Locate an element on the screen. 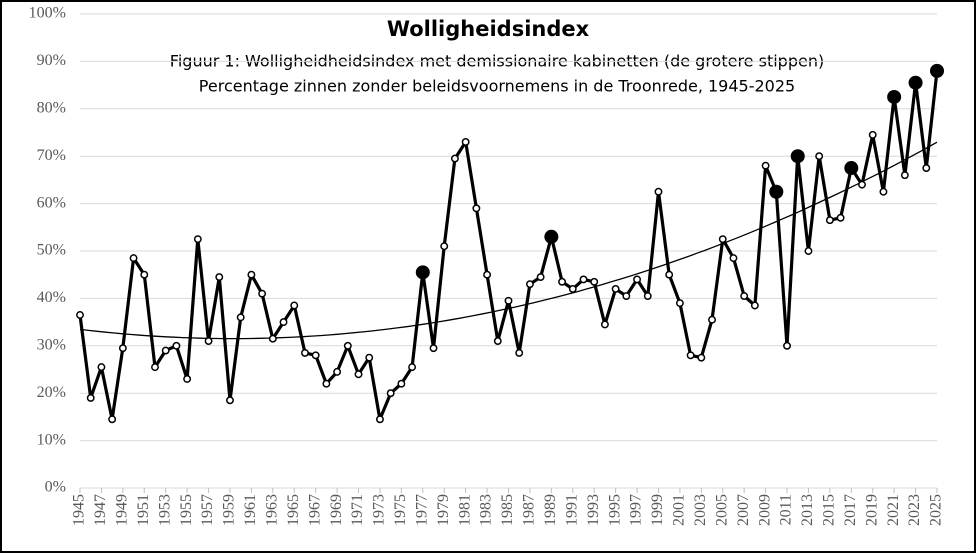  x-tick-label: 1997 is located at coordinates (636, 510).